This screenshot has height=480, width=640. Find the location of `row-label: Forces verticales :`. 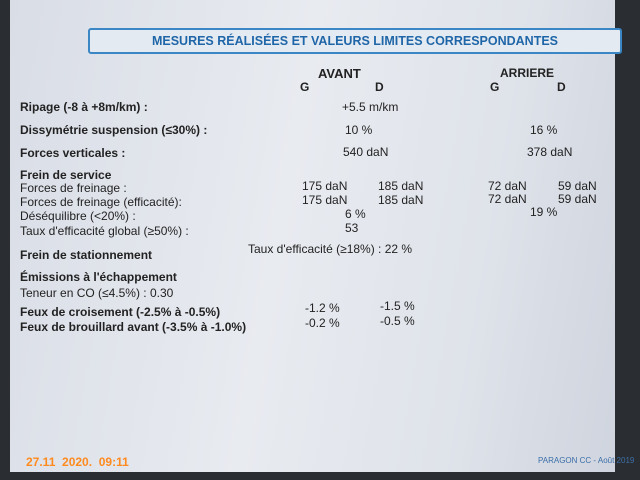

row-label: Forces verticales : is located at coordinates (73, 153).